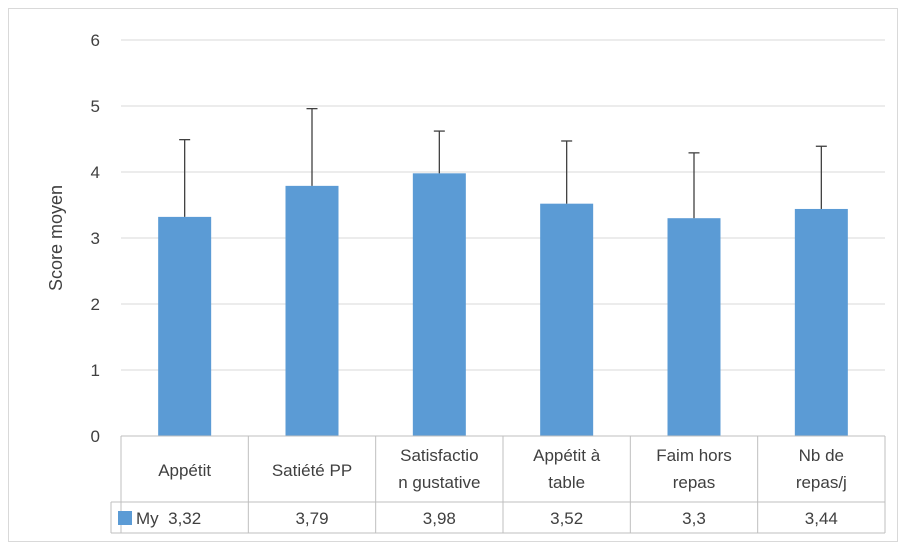 This screenshot has height=546, width=901. I want to click on y-tick-label: 3, so click(95, 238).